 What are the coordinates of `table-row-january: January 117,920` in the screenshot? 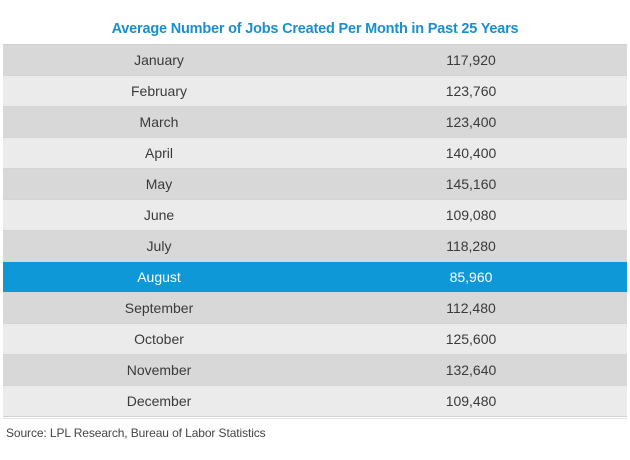 It's located at (315, 60).